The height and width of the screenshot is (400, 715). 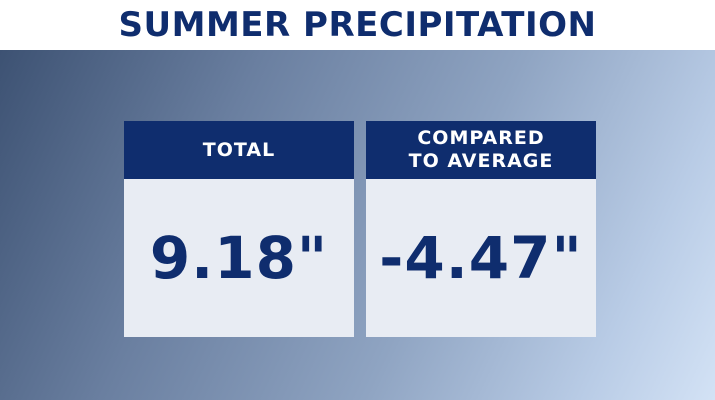 I want to click on compared-value: -4.47", so click(x=481, y=258).